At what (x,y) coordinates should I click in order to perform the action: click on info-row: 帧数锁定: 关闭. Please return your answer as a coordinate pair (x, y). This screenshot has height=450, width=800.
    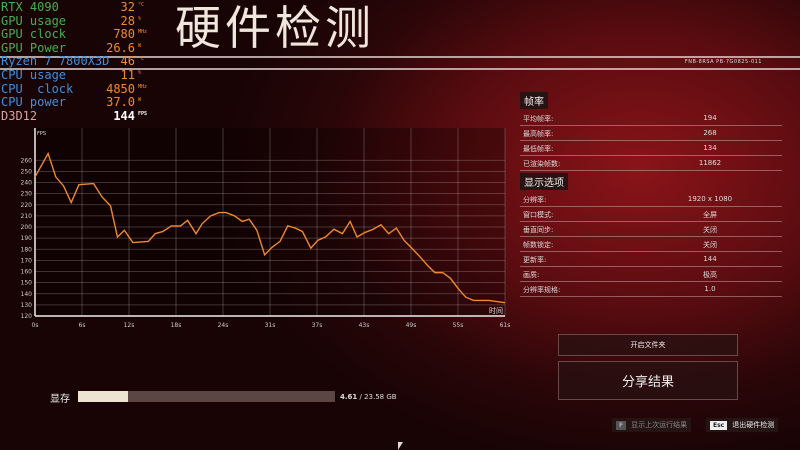
    Looking at the image, I should click on (651, 244).